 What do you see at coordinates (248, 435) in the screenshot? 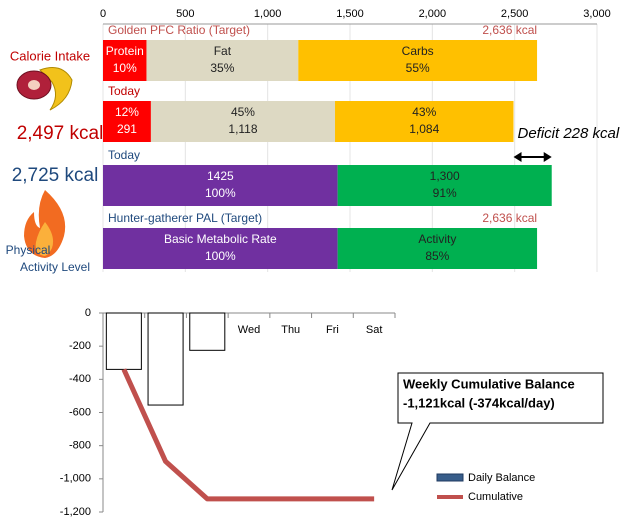
I see `line` at bounding box center [248, 435].